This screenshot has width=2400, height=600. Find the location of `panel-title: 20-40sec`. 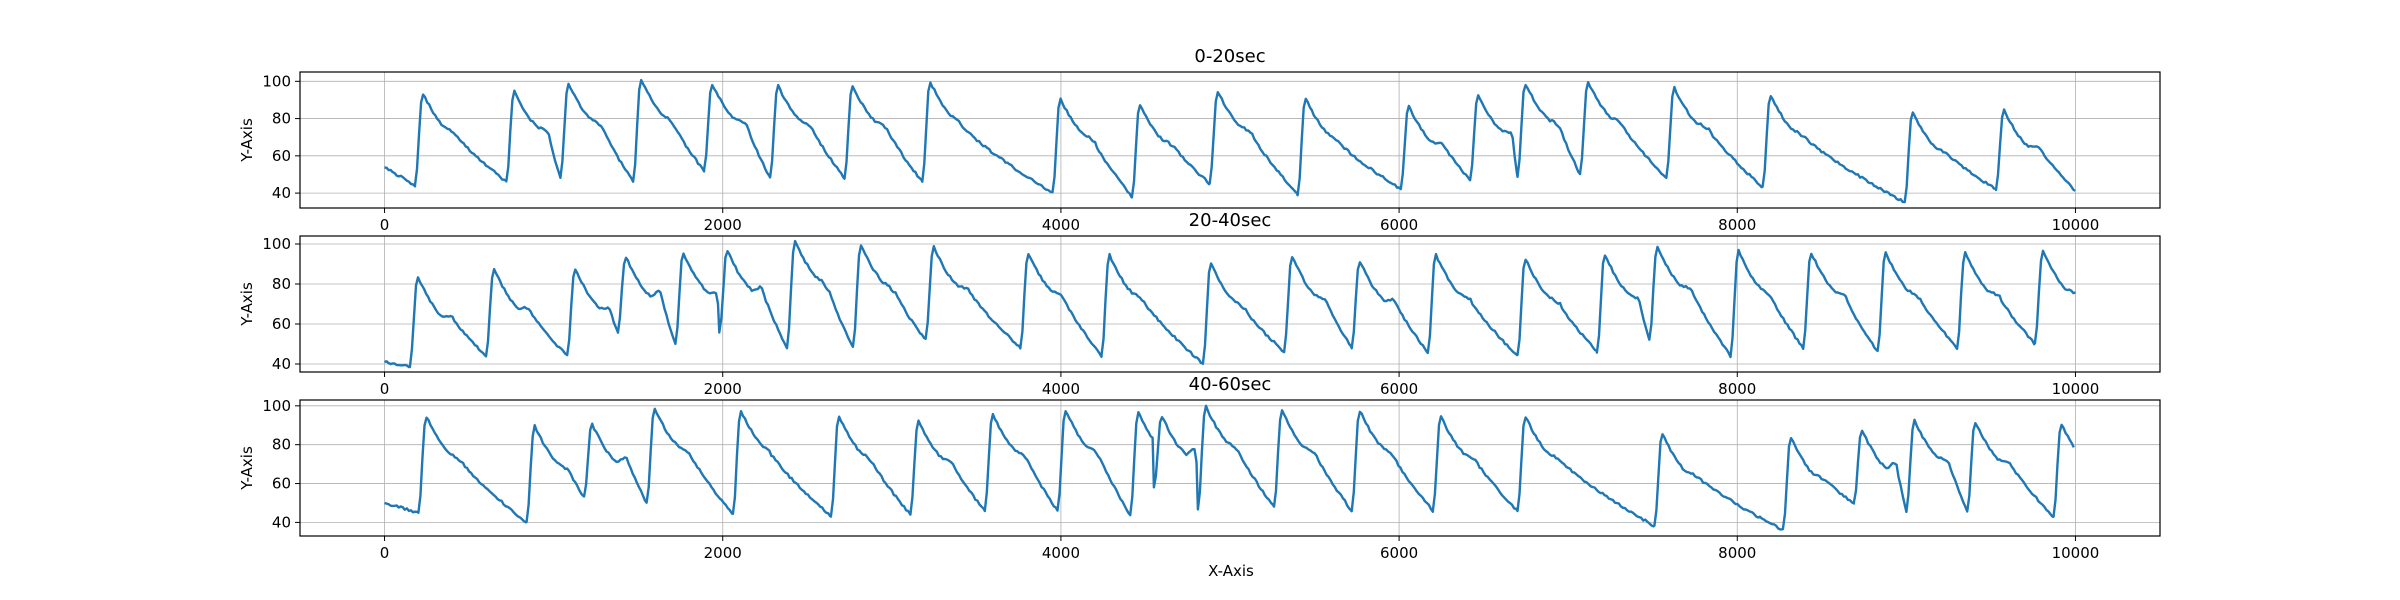

panel-title: 20-40sec is located at coordinates (1230, 220).